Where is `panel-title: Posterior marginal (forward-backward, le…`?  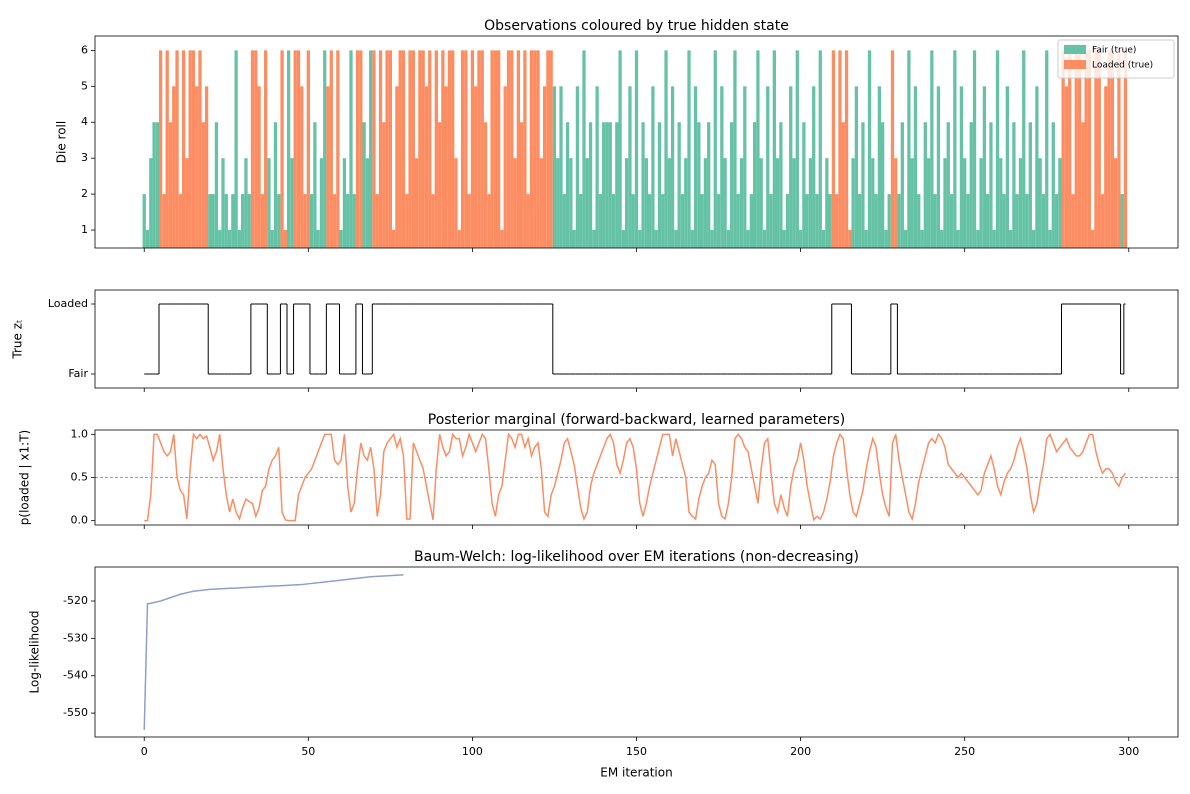 panel-title: Posterior marginal (forward-backward, le… is located at coordinates (636, 420).